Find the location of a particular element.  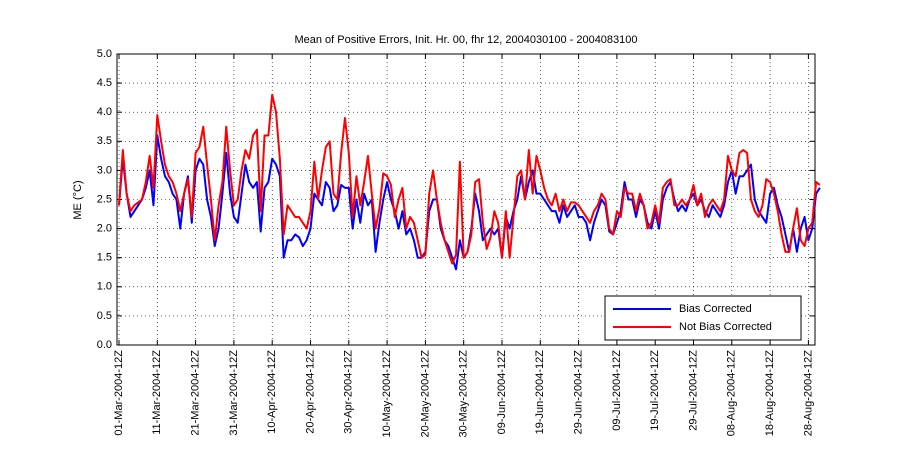

x-tick-label: 01-Mar-2004-12Z is located at coordinates (119, 393).